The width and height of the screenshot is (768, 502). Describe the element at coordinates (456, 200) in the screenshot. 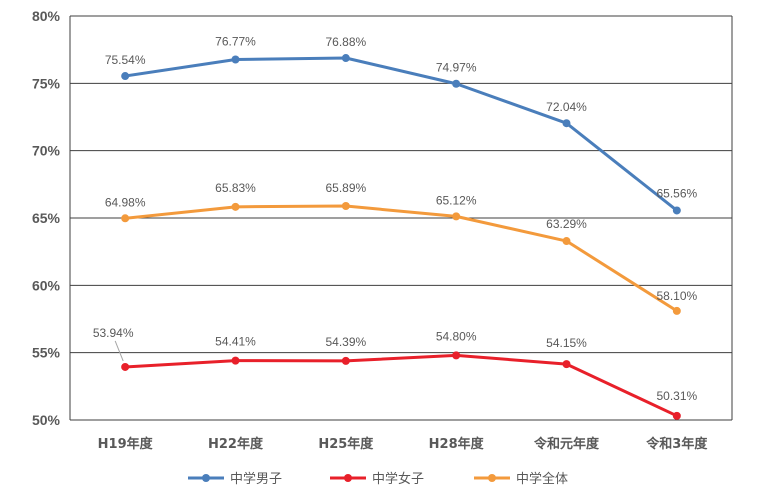

I see `data-label: 65.12%` at that location.